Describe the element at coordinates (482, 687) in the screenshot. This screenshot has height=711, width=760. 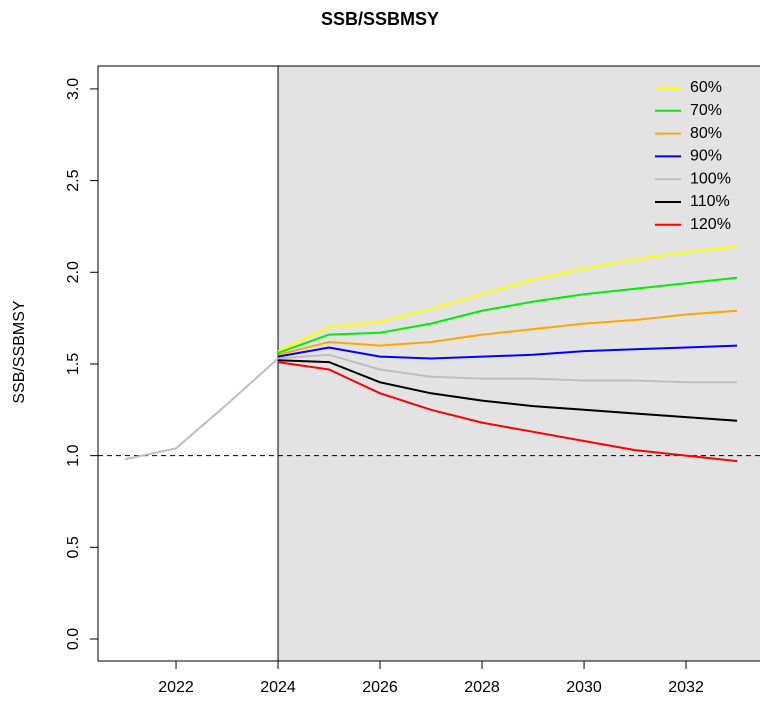
I see `x-tick-label: 2028` at that location.